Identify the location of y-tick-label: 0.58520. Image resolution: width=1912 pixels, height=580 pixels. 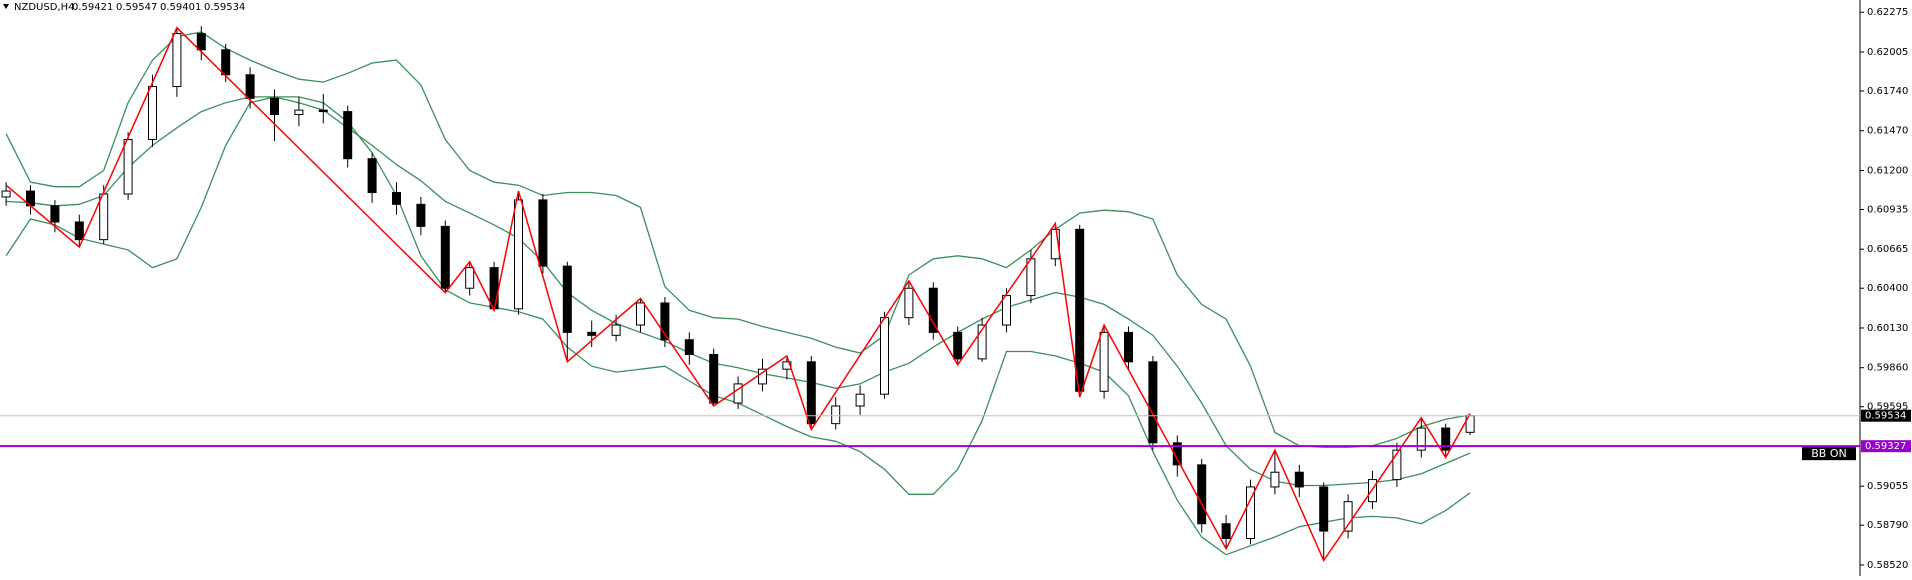
(1887, 565).